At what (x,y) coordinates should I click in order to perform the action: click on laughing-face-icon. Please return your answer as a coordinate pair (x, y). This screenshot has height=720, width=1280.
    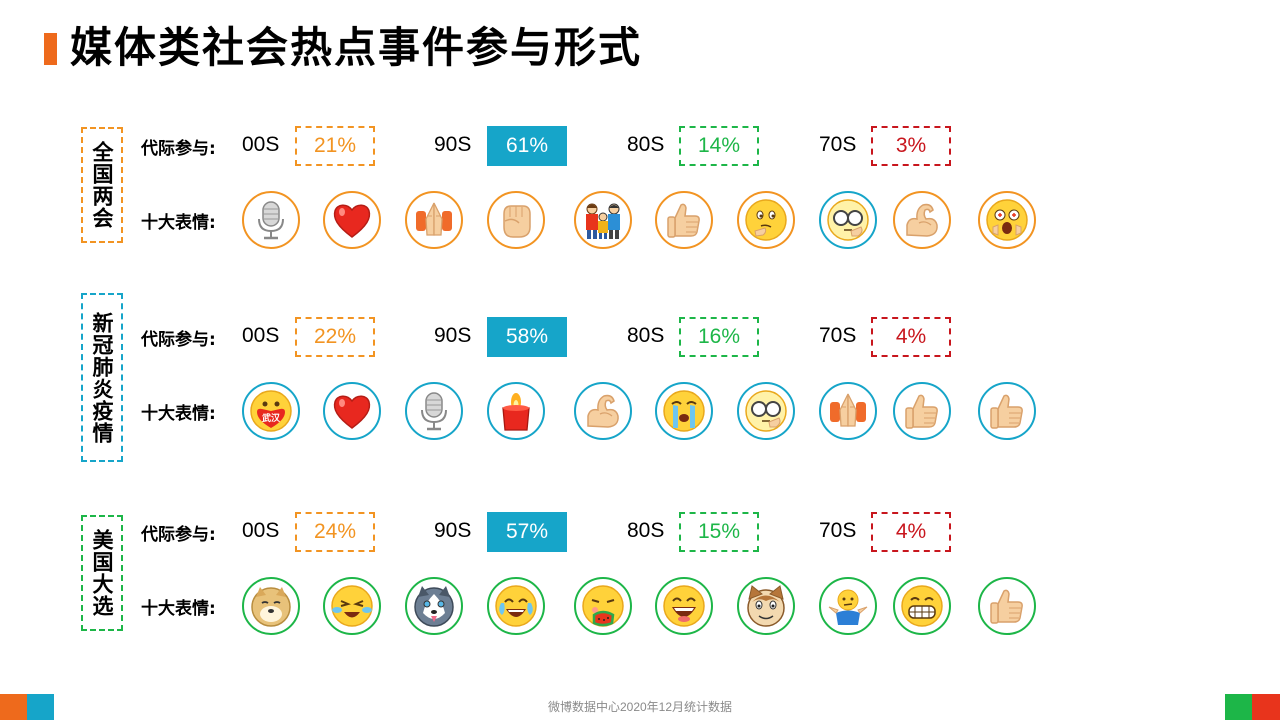
    Looking at the image, I should click on (684, 606).